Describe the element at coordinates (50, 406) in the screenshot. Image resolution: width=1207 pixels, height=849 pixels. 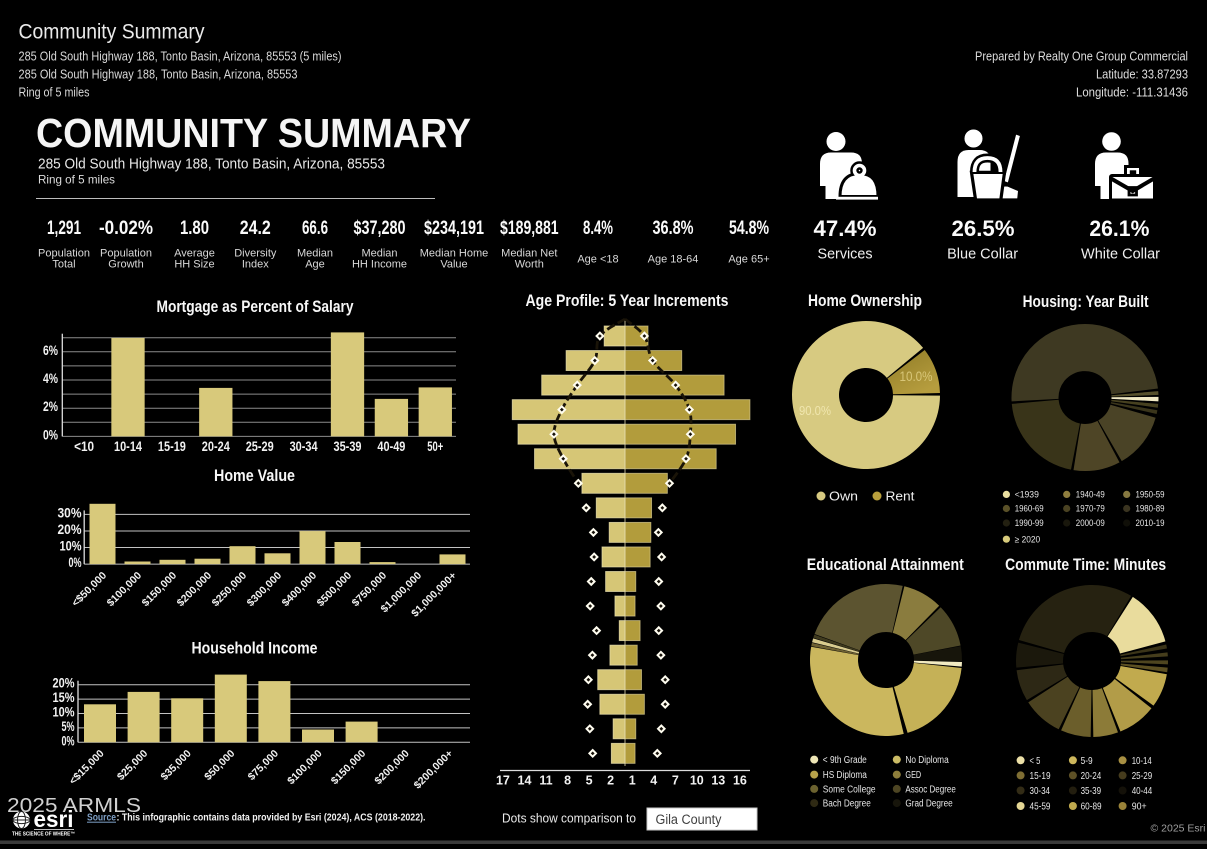
I see `svg-text: 2%` at that location.